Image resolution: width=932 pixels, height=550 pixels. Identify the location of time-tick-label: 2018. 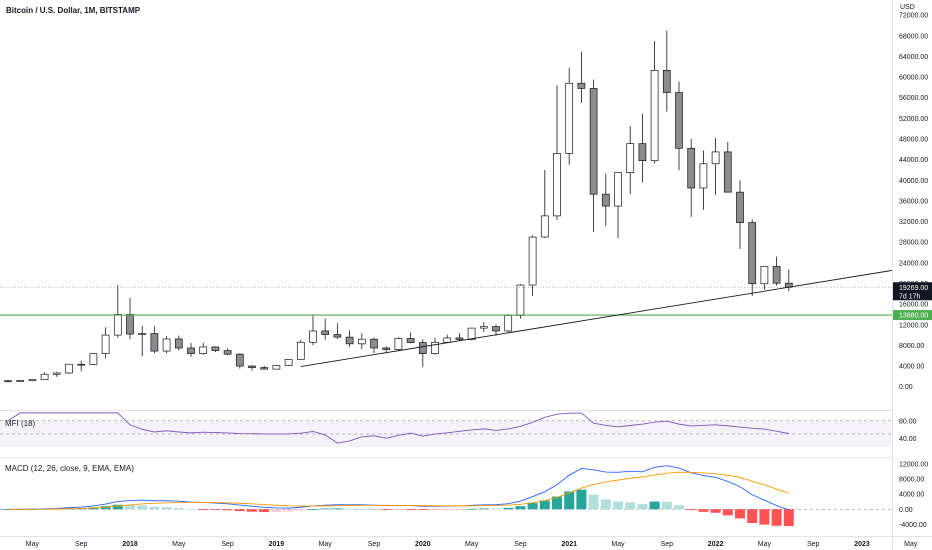
(130, 544).